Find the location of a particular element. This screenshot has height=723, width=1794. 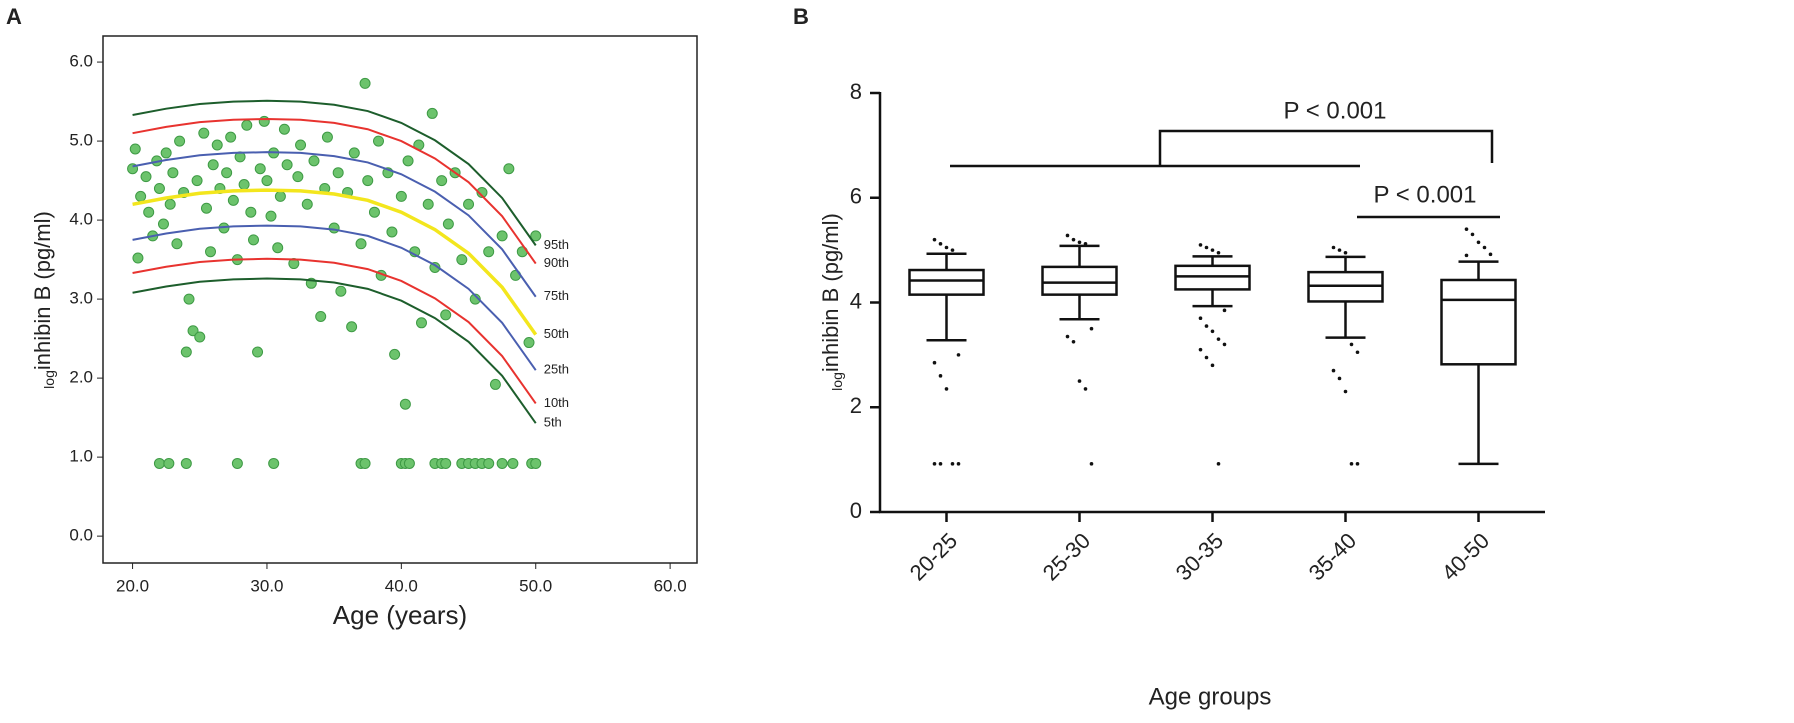

curve-label: 90th is located at coordinates (556, 262).